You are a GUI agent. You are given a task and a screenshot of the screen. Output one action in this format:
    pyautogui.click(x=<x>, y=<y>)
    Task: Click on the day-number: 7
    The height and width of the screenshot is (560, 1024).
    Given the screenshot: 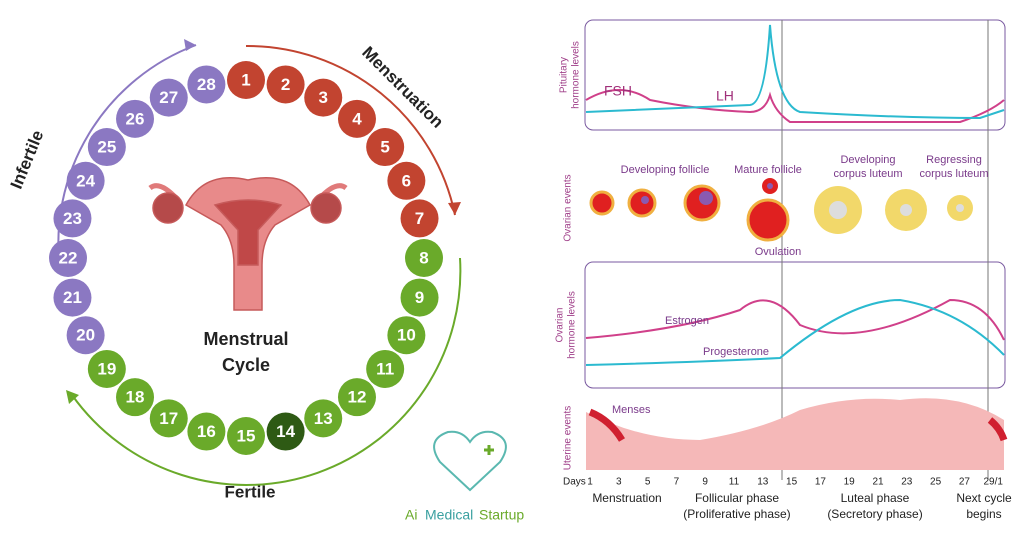 What is the action you would take?
    pyautogui.click(x=419, y=218)
    